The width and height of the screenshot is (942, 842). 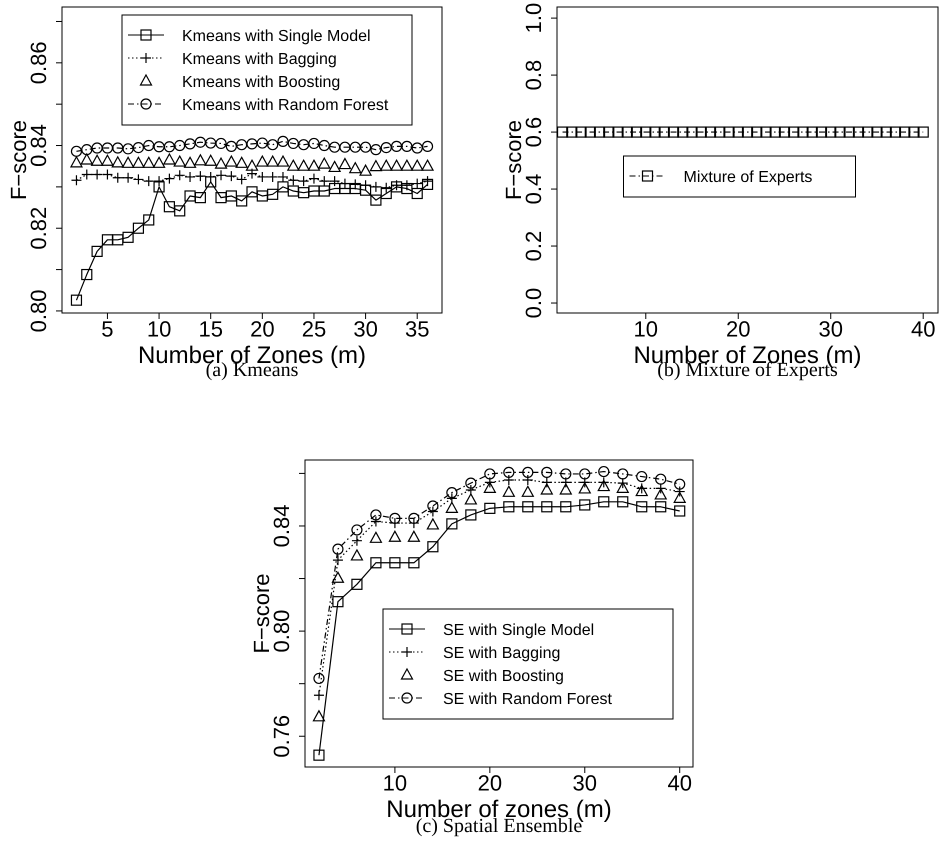 What do you see at coordinates (107, 329) in the screenshot?
I see `x-tick-label: 5` at bounding box center [107, 329].